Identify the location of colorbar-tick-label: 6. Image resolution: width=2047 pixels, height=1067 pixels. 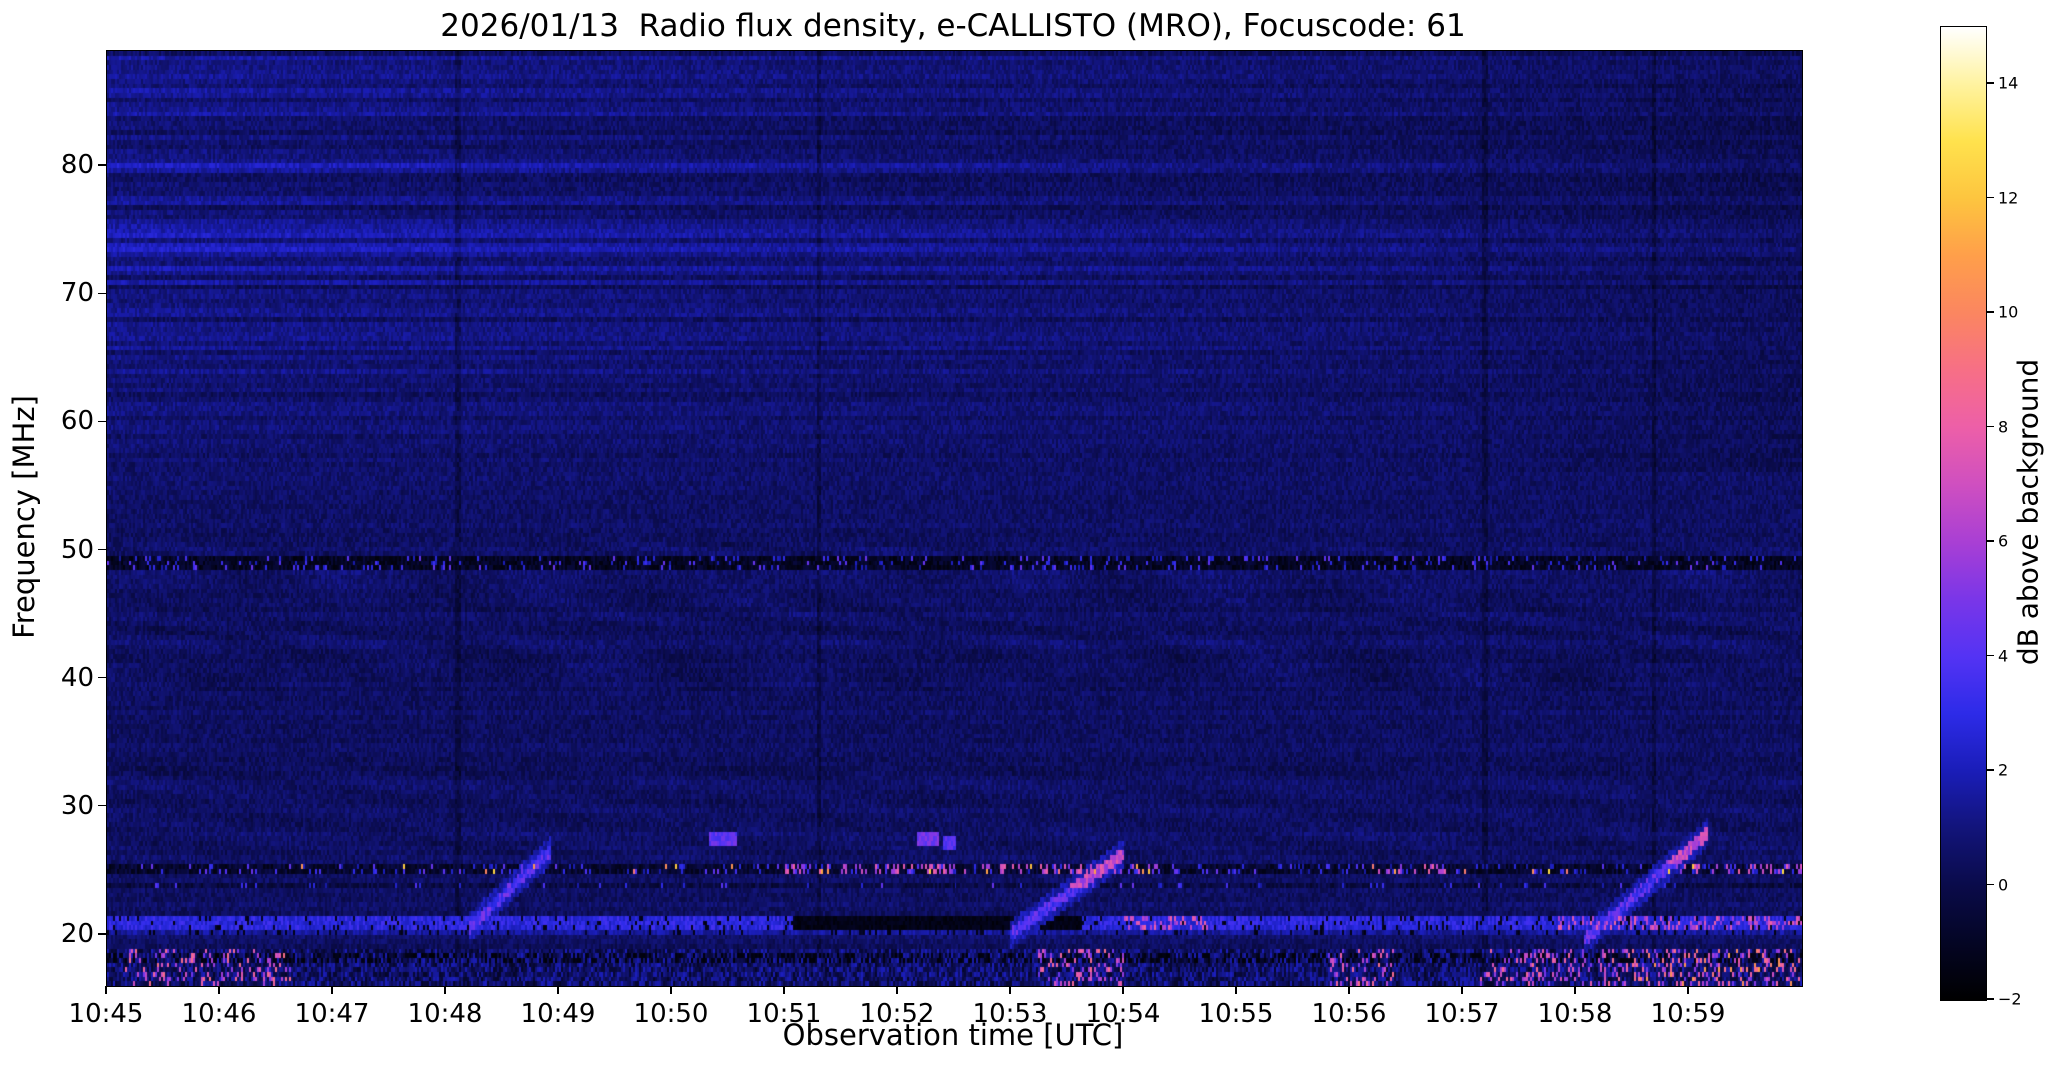
(2003, 541).